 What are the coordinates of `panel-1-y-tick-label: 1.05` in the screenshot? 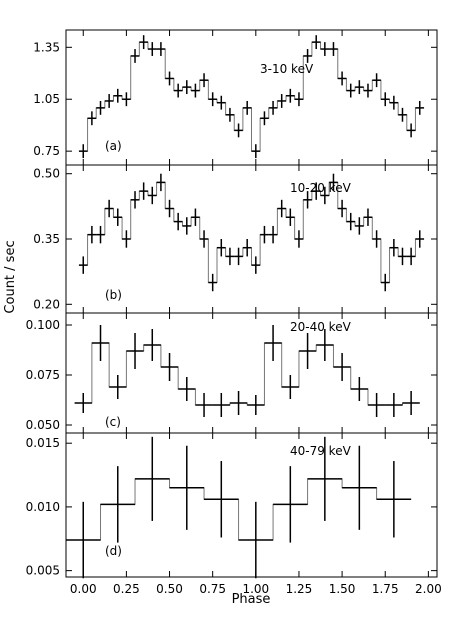 It's located at (46, 99).